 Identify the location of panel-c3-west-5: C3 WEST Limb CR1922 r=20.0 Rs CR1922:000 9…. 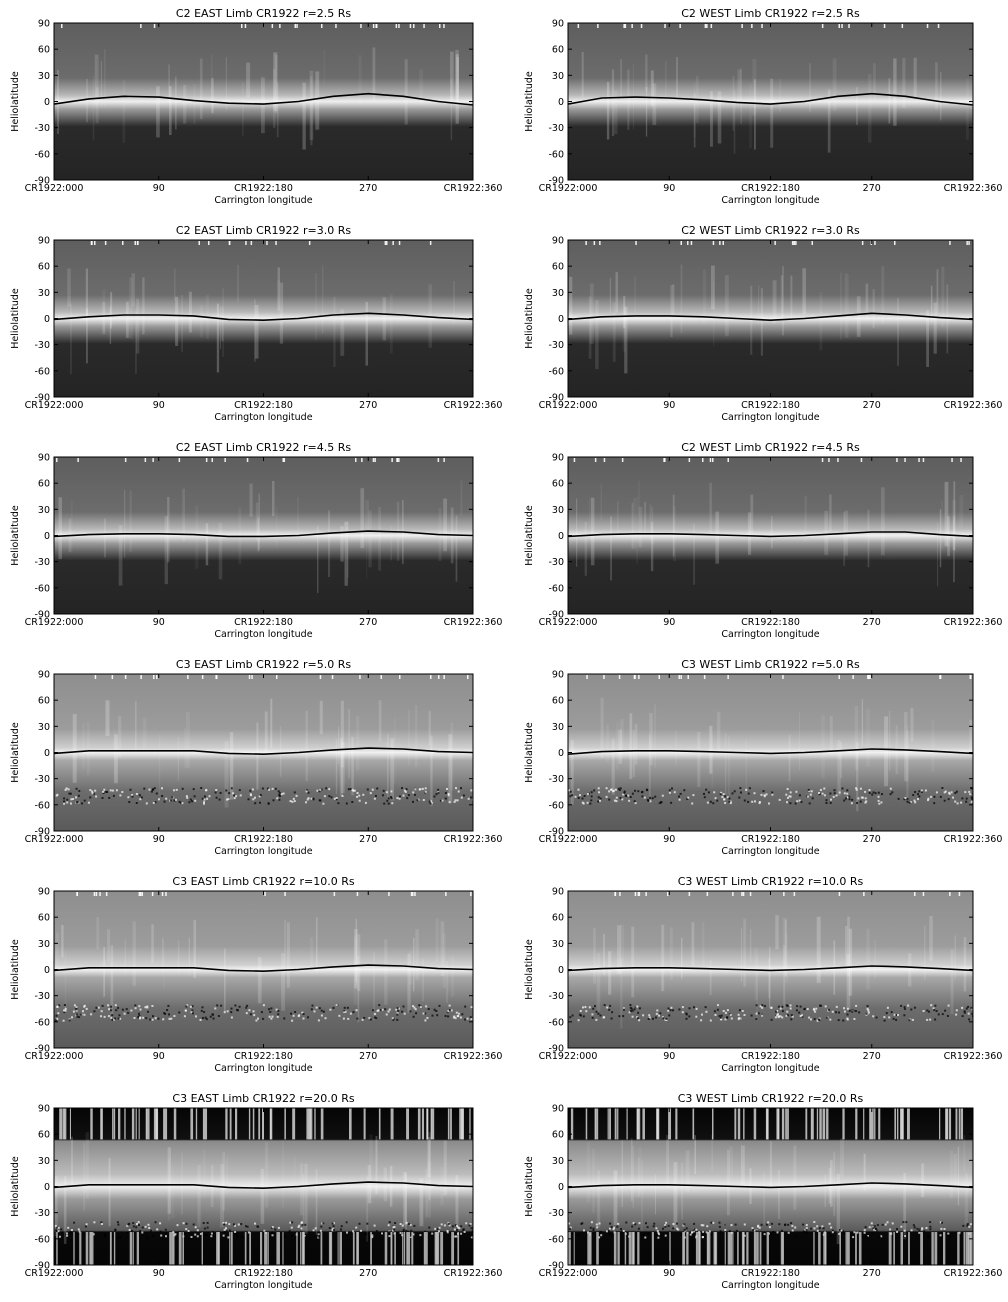
(763, 1191).